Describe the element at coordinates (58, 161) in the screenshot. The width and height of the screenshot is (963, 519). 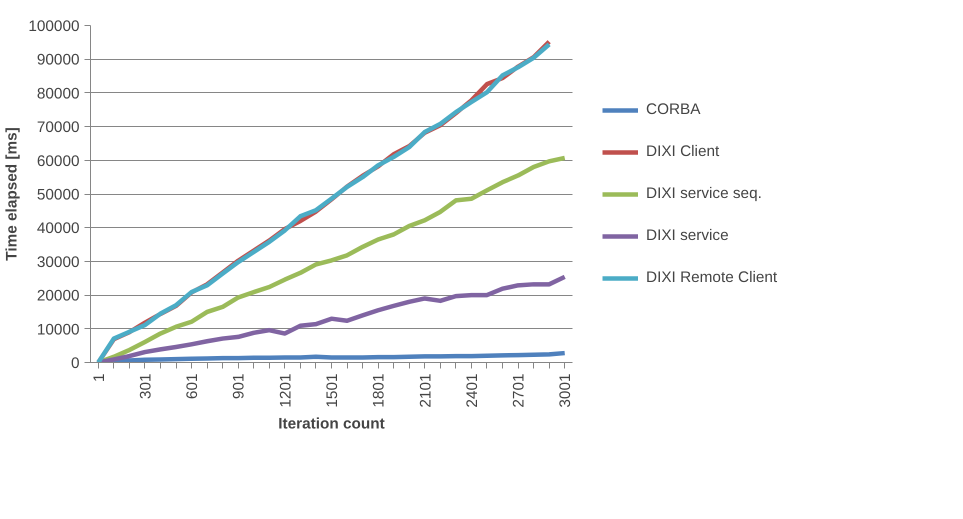
I see `y-tick-label: 60000` at that location.